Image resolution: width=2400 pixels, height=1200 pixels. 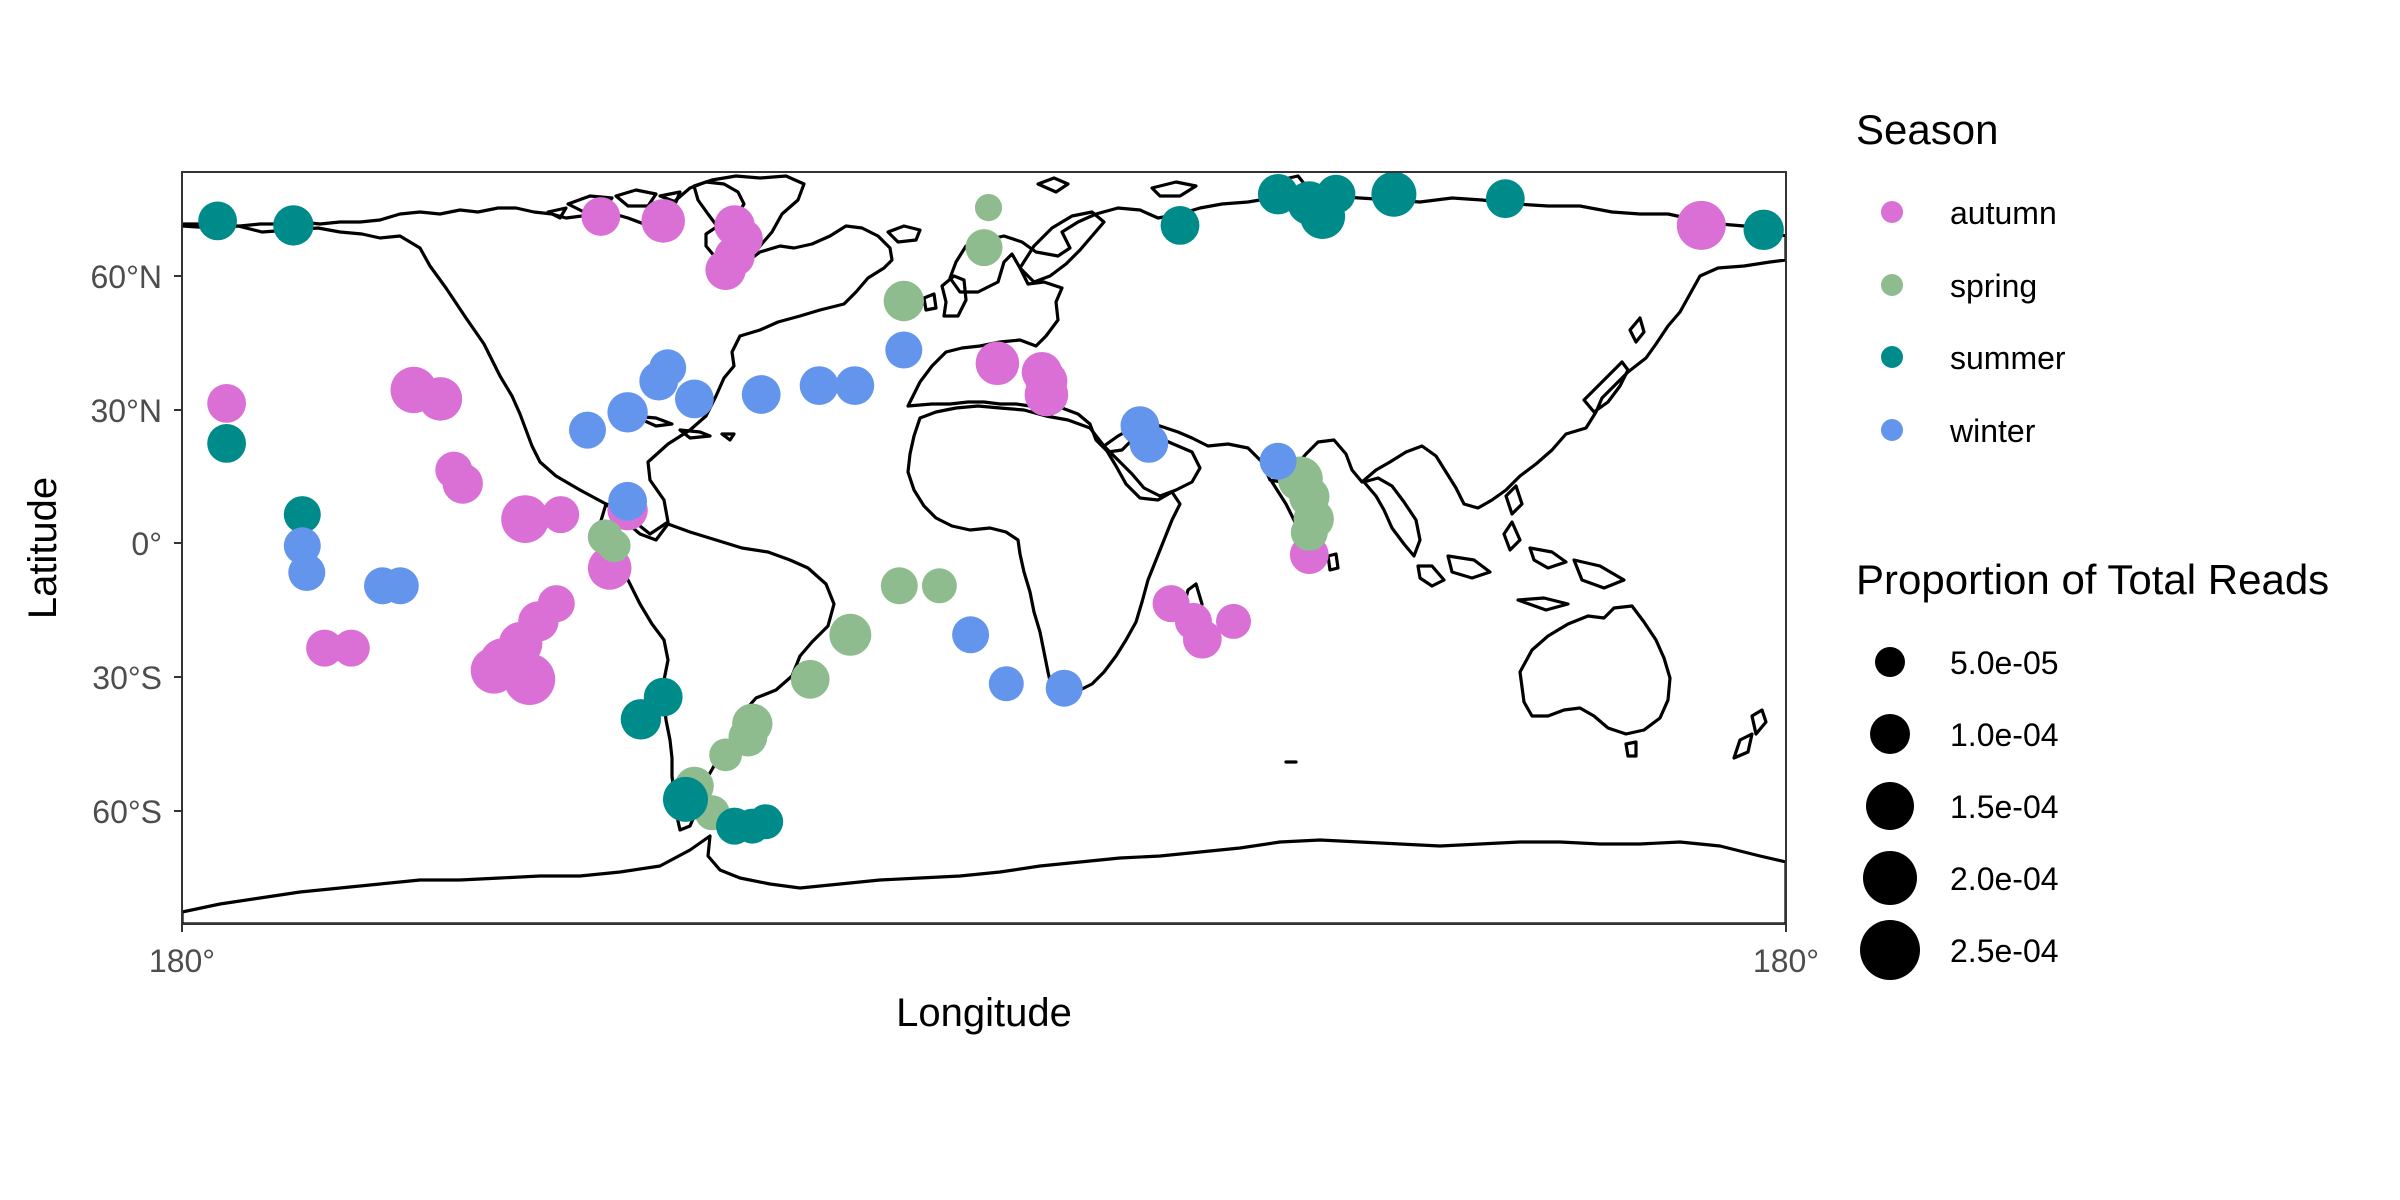 I want to click on legend-size-label-4: 2.5e-04, so click(x=2004, y=951).